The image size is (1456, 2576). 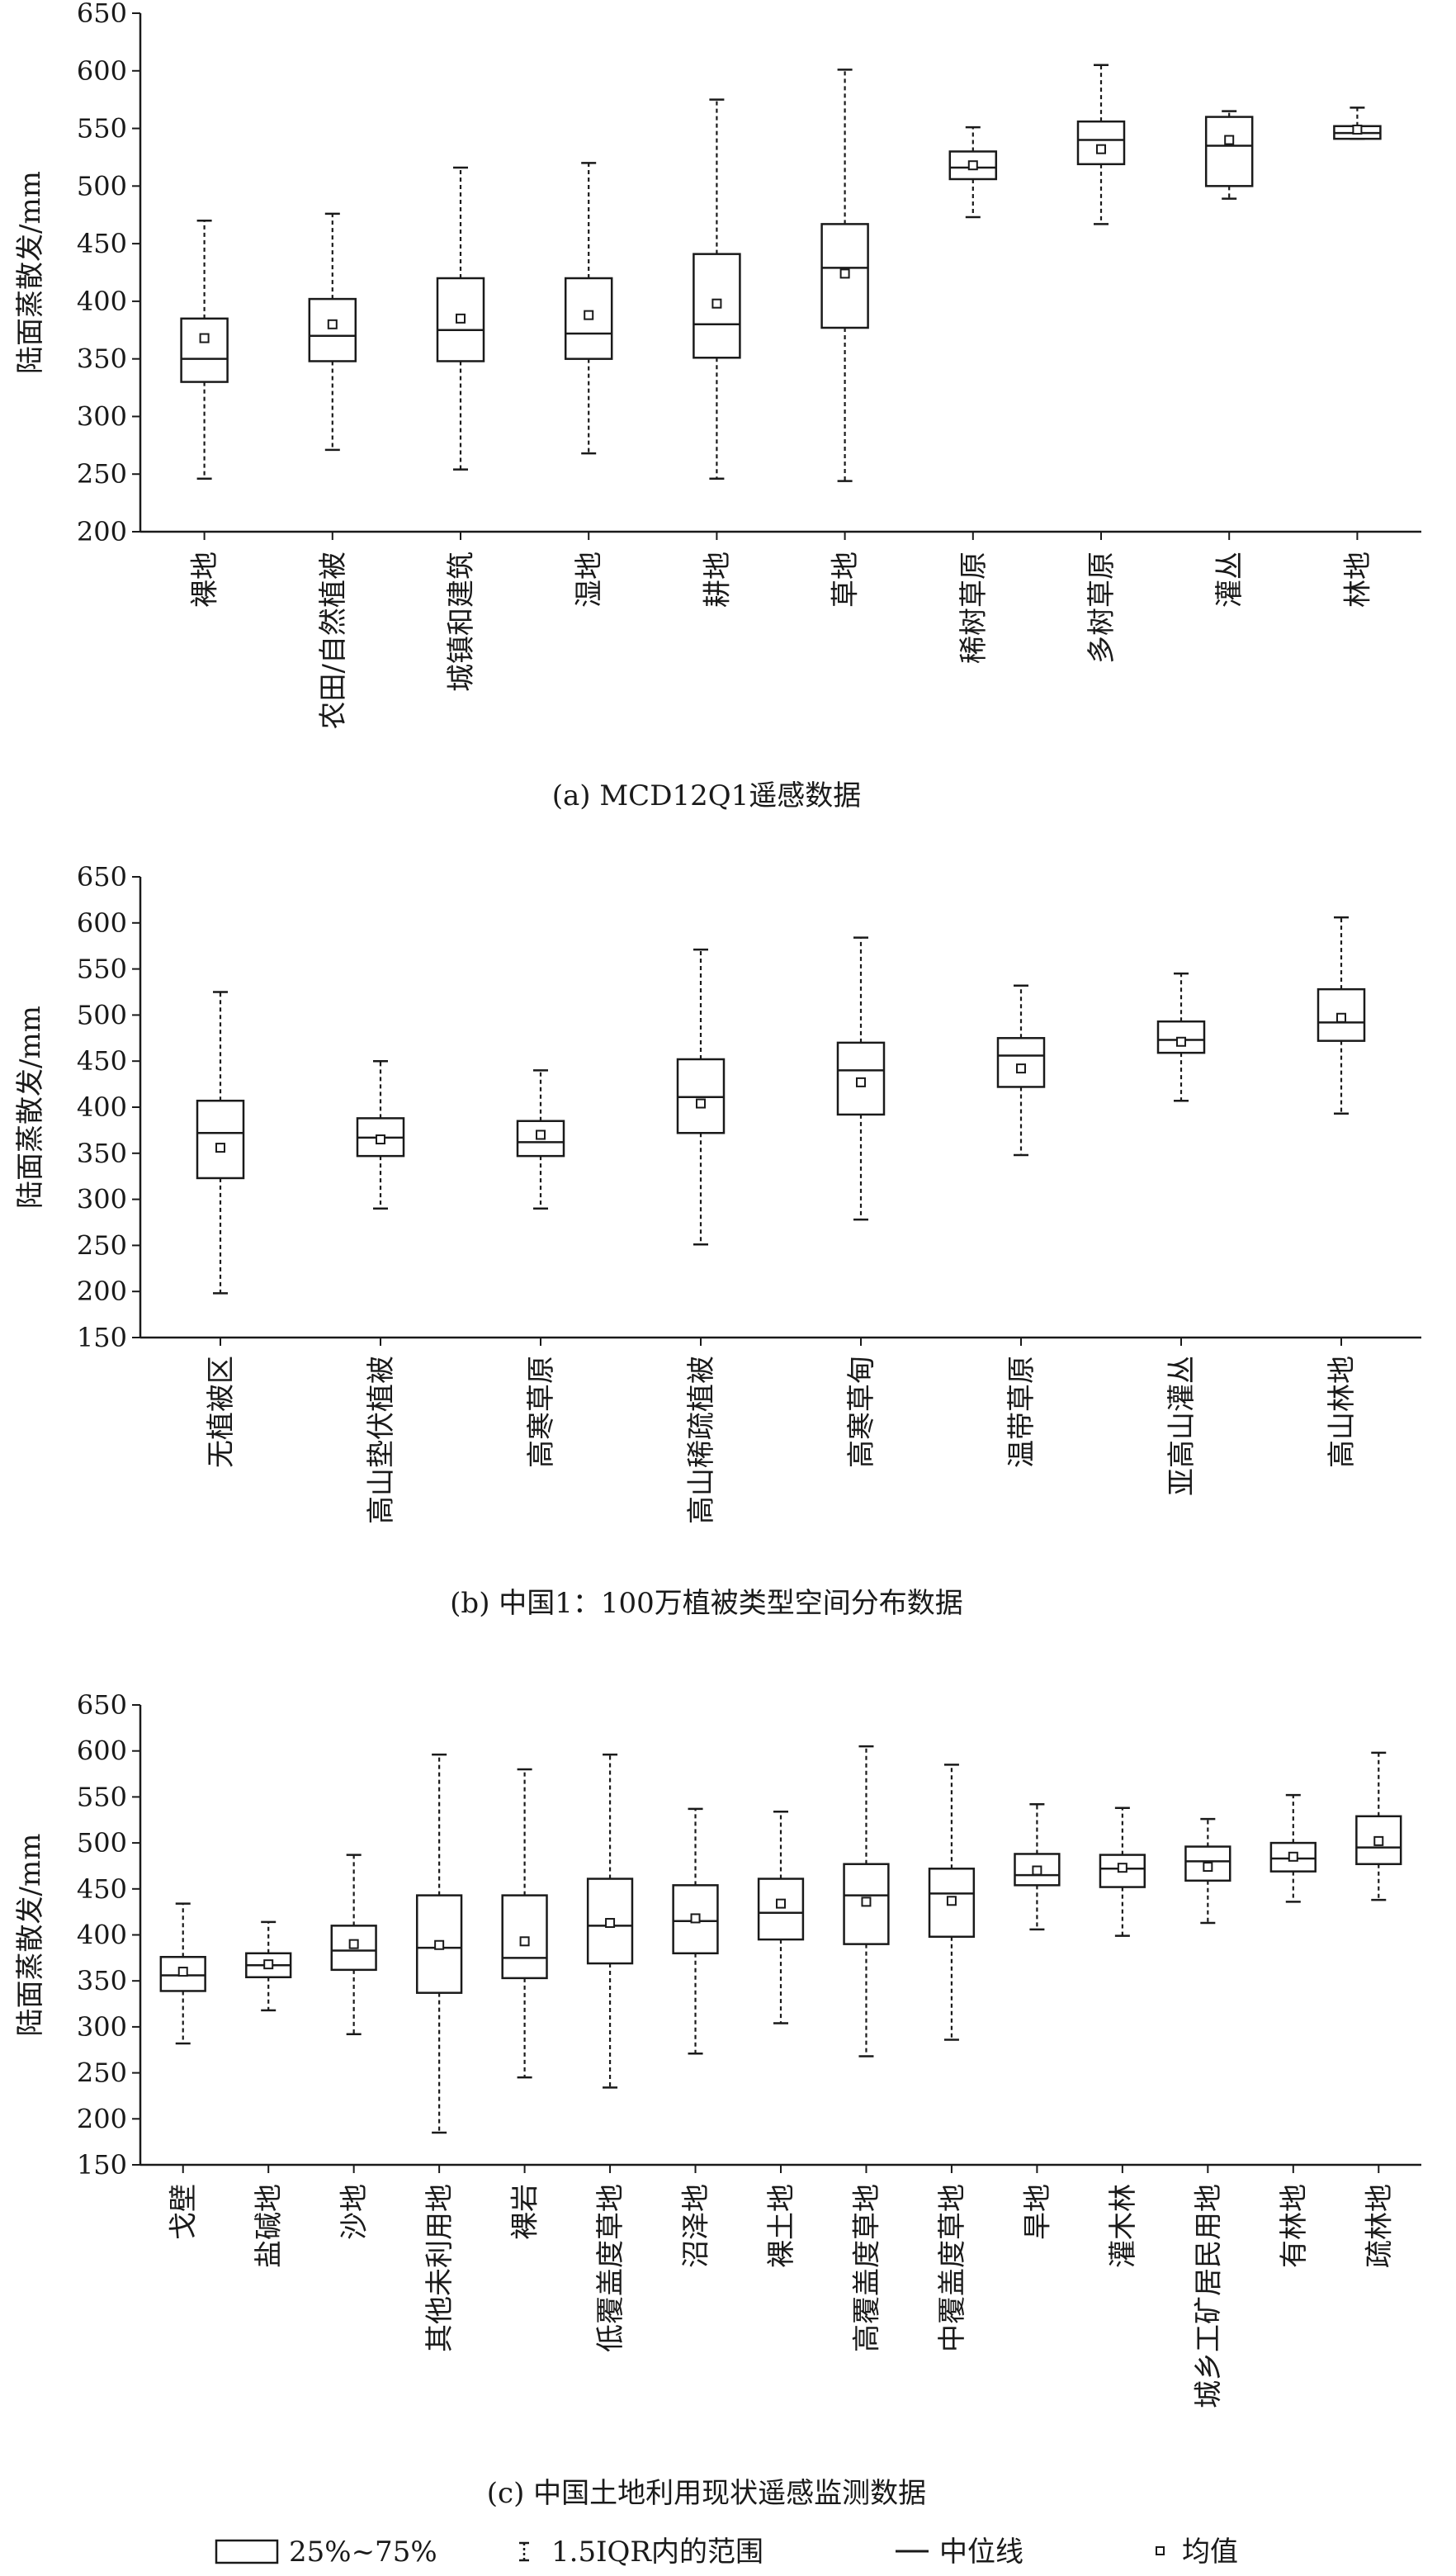 What do you see at coordinates (1379, 2226) in the screenshot?
I see `category-label: 疏林地` at bounding box center [1379, 2226].